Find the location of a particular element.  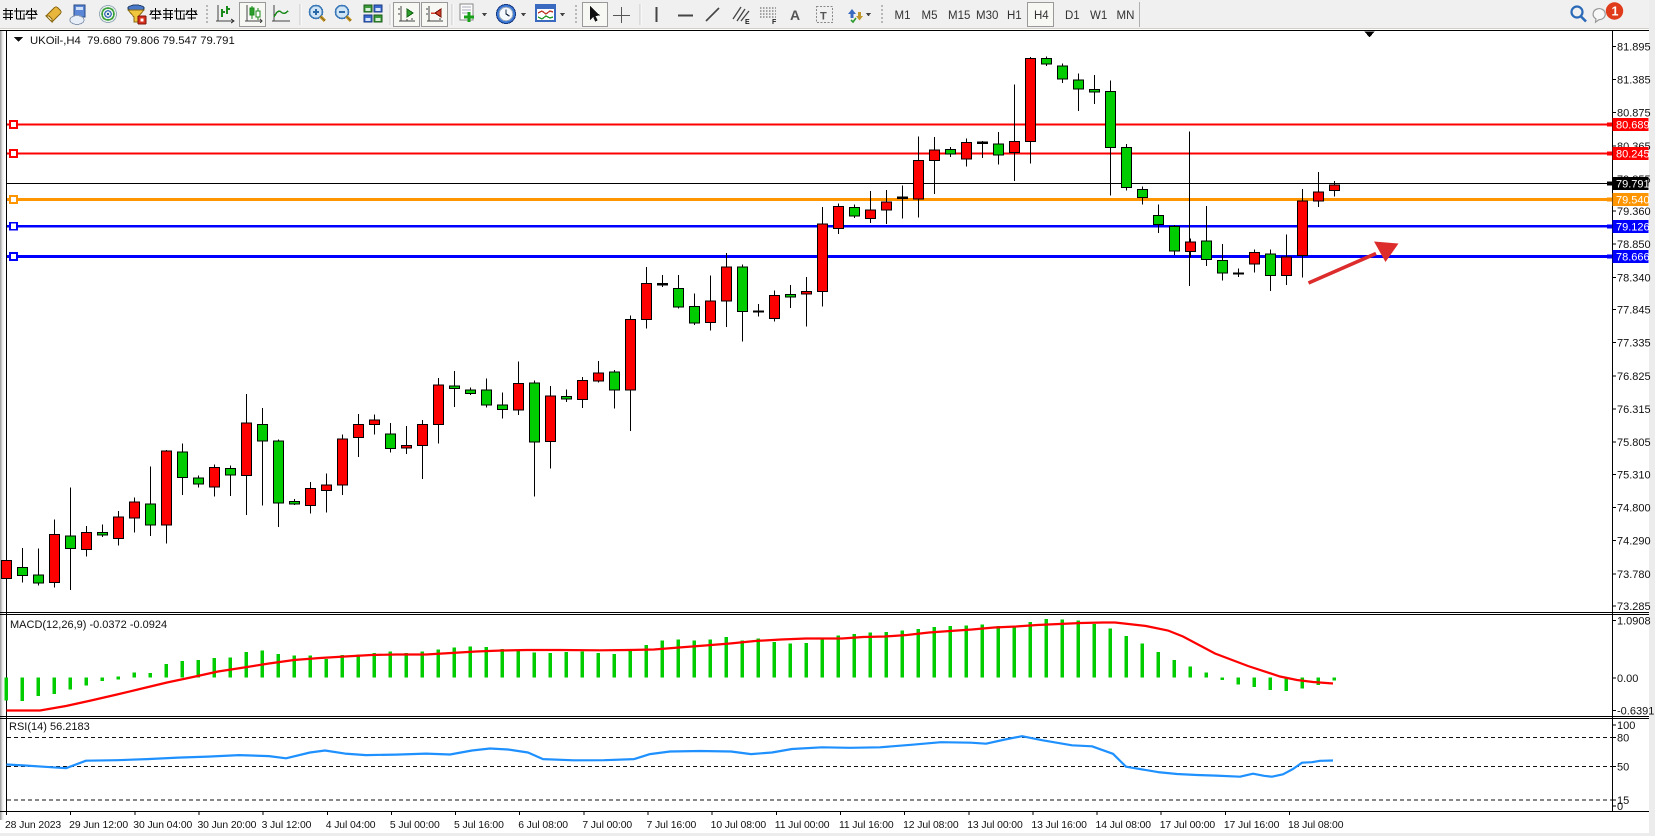

svg-text: 75.805 is located at coordinates (1634, 443).